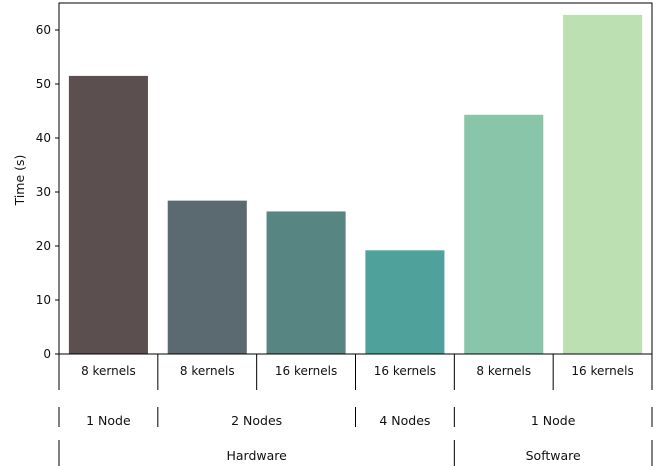 The height and width of the screenshot is (466, 658). Describe the element at coordinates (43, 246) in the screenshot. I see `y-tick-label: 20` at that location.